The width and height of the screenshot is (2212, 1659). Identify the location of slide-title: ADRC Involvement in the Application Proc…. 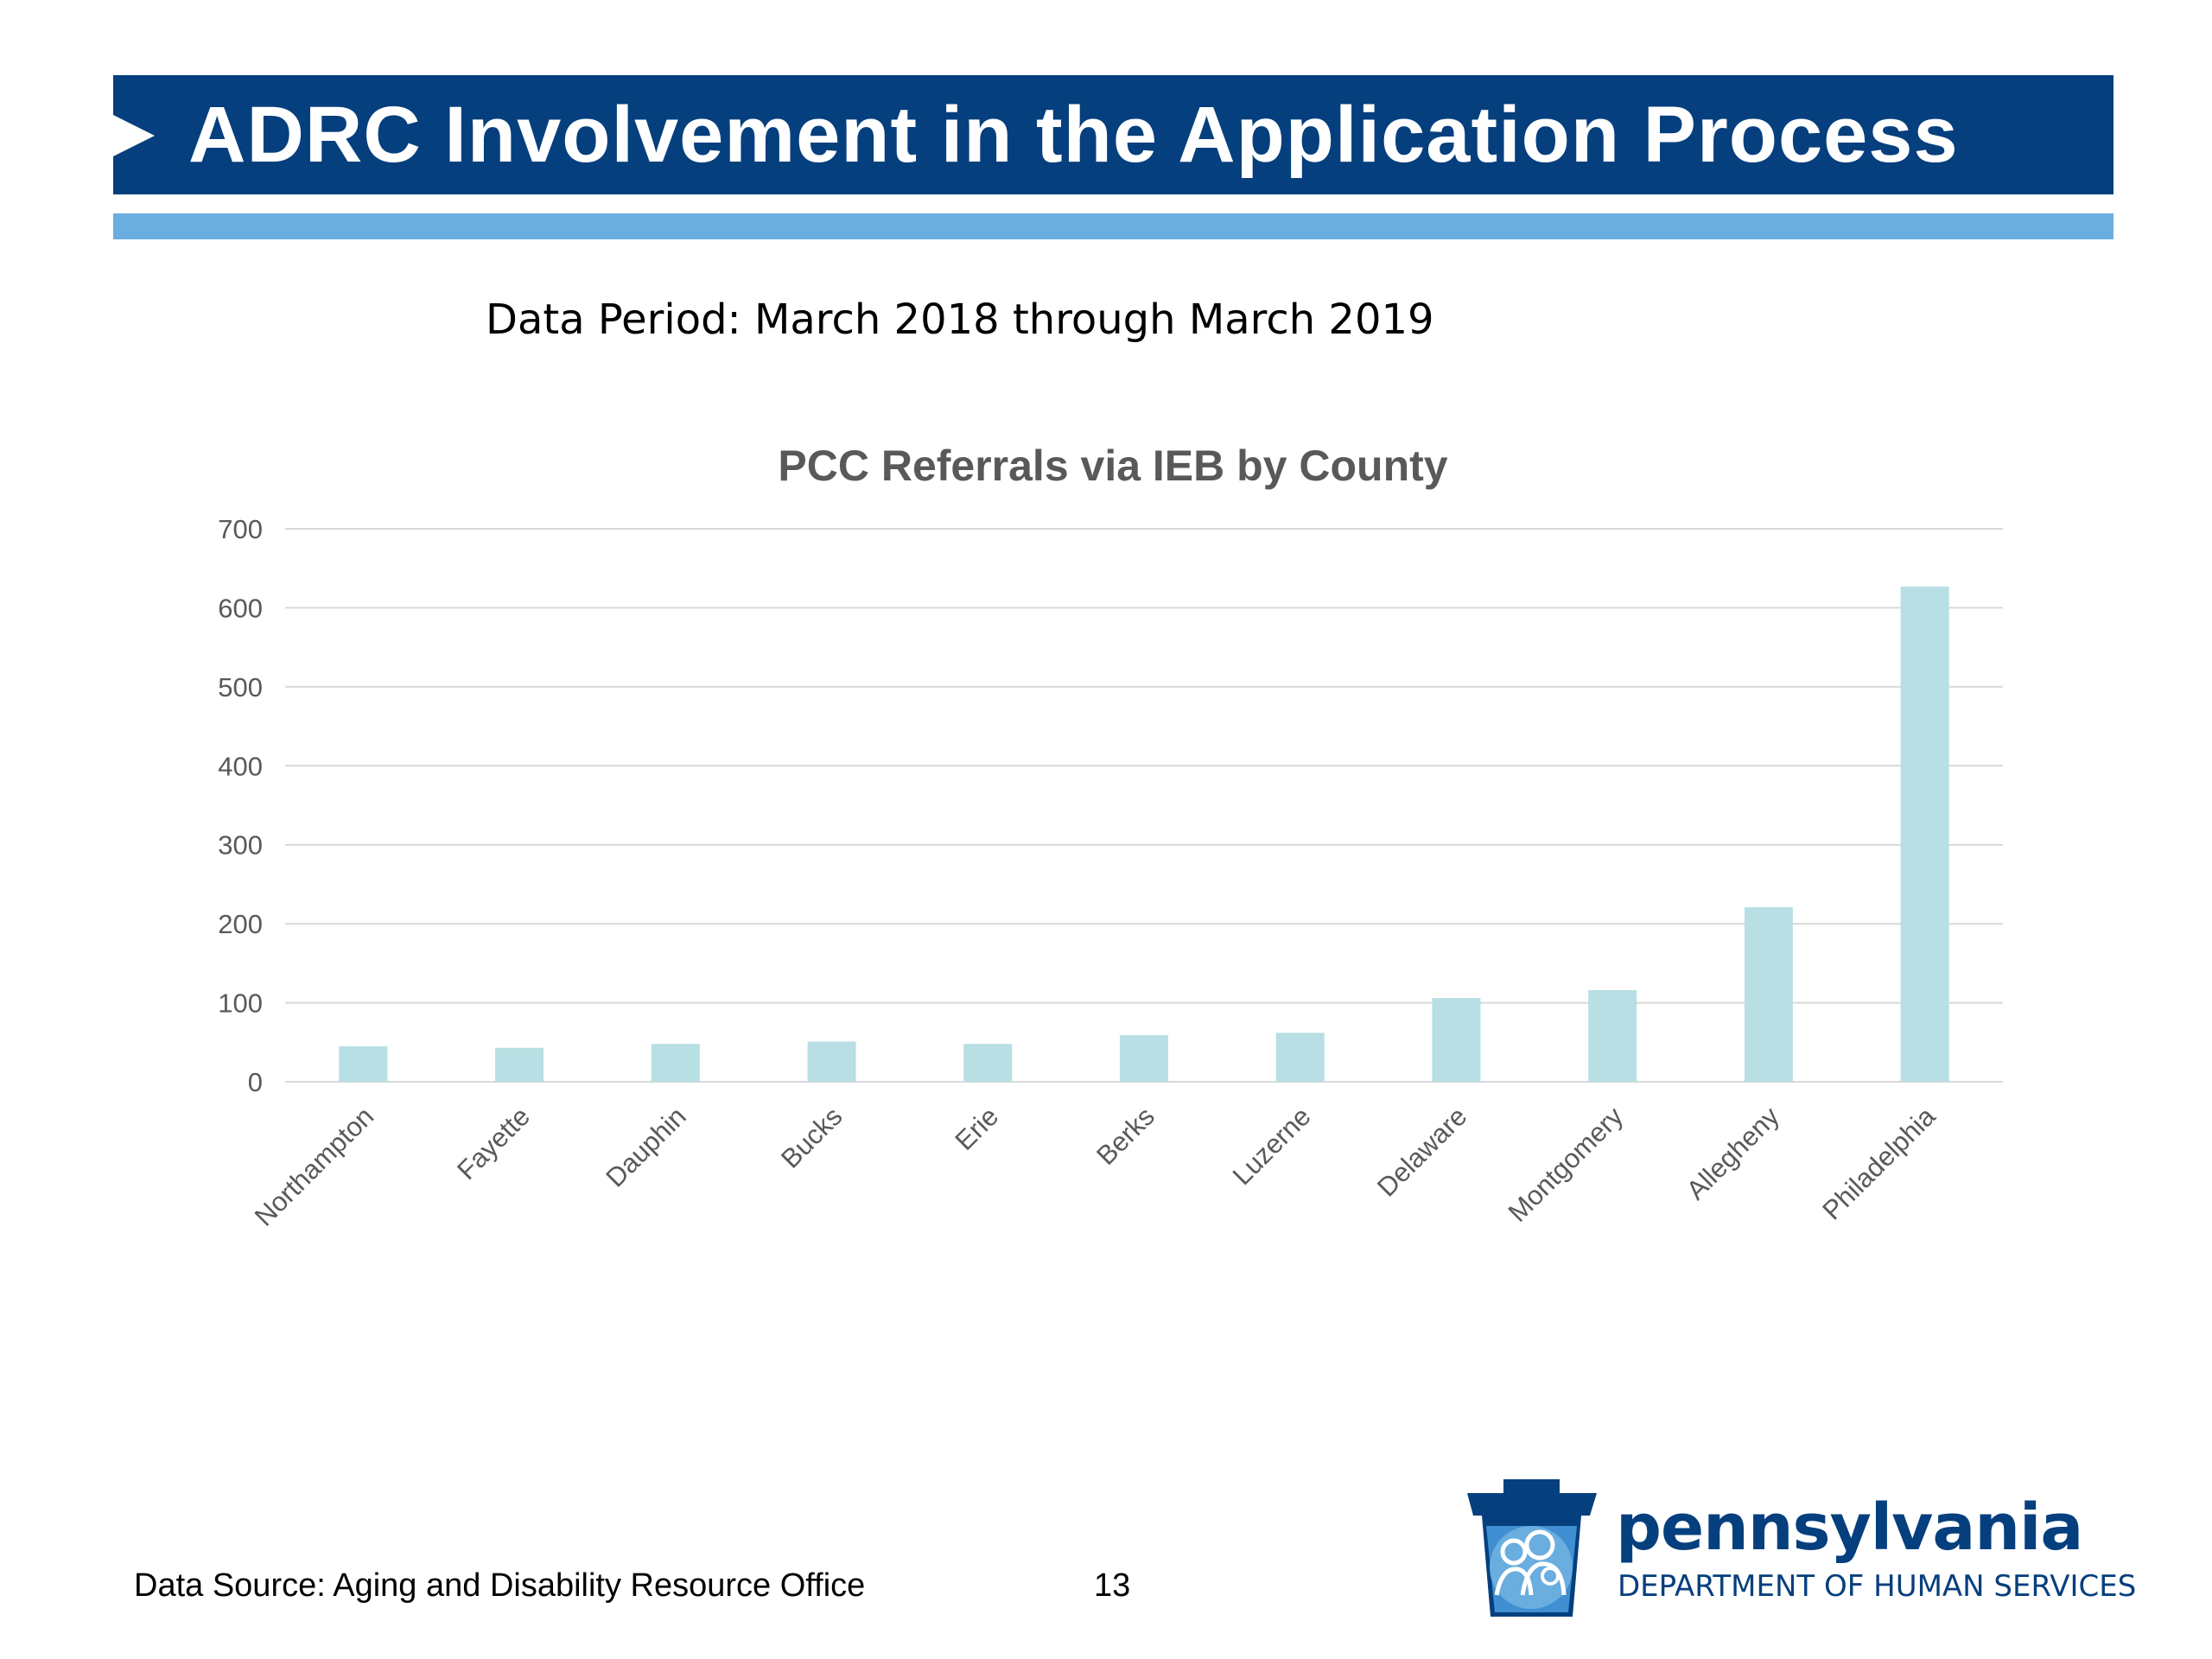
(1073, 135).